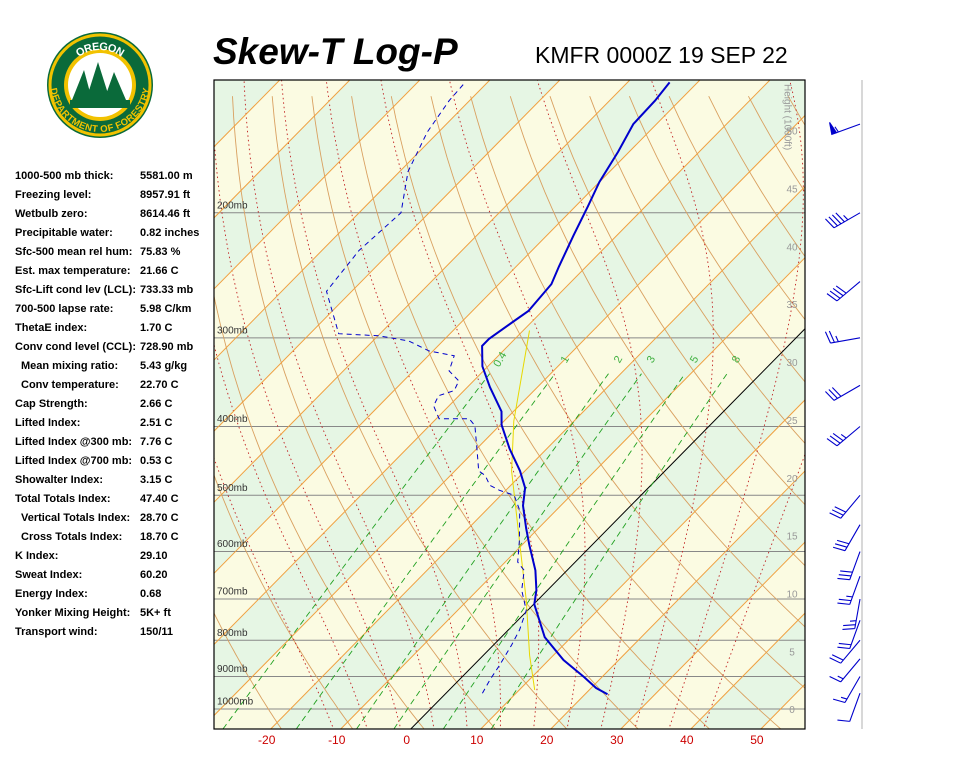 The image size is (960, 768). What do you see at coordinates (159, 518) in the screenshot?
I see `index-value: 28.70 C` at bounding box center [159, 518].